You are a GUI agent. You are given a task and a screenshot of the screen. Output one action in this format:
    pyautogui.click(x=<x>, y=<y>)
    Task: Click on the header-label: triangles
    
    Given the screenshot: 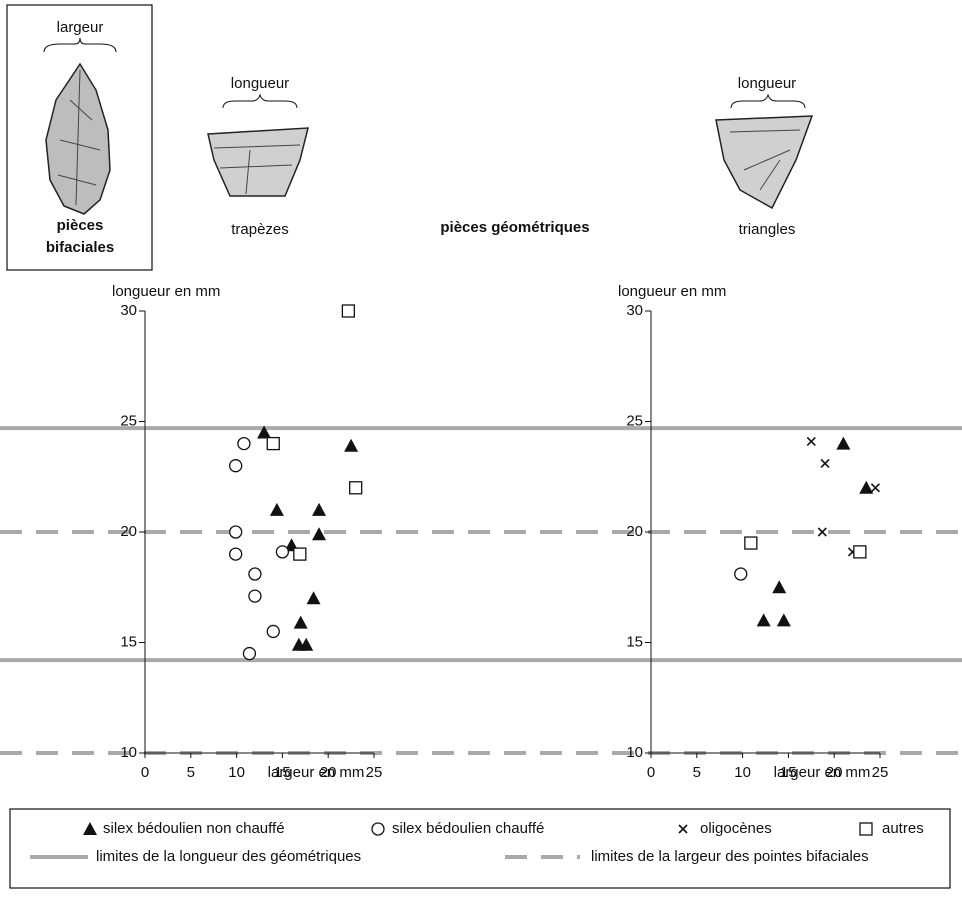 What is the action you would take?
    pyautogui.click(x=767, y=229)
    